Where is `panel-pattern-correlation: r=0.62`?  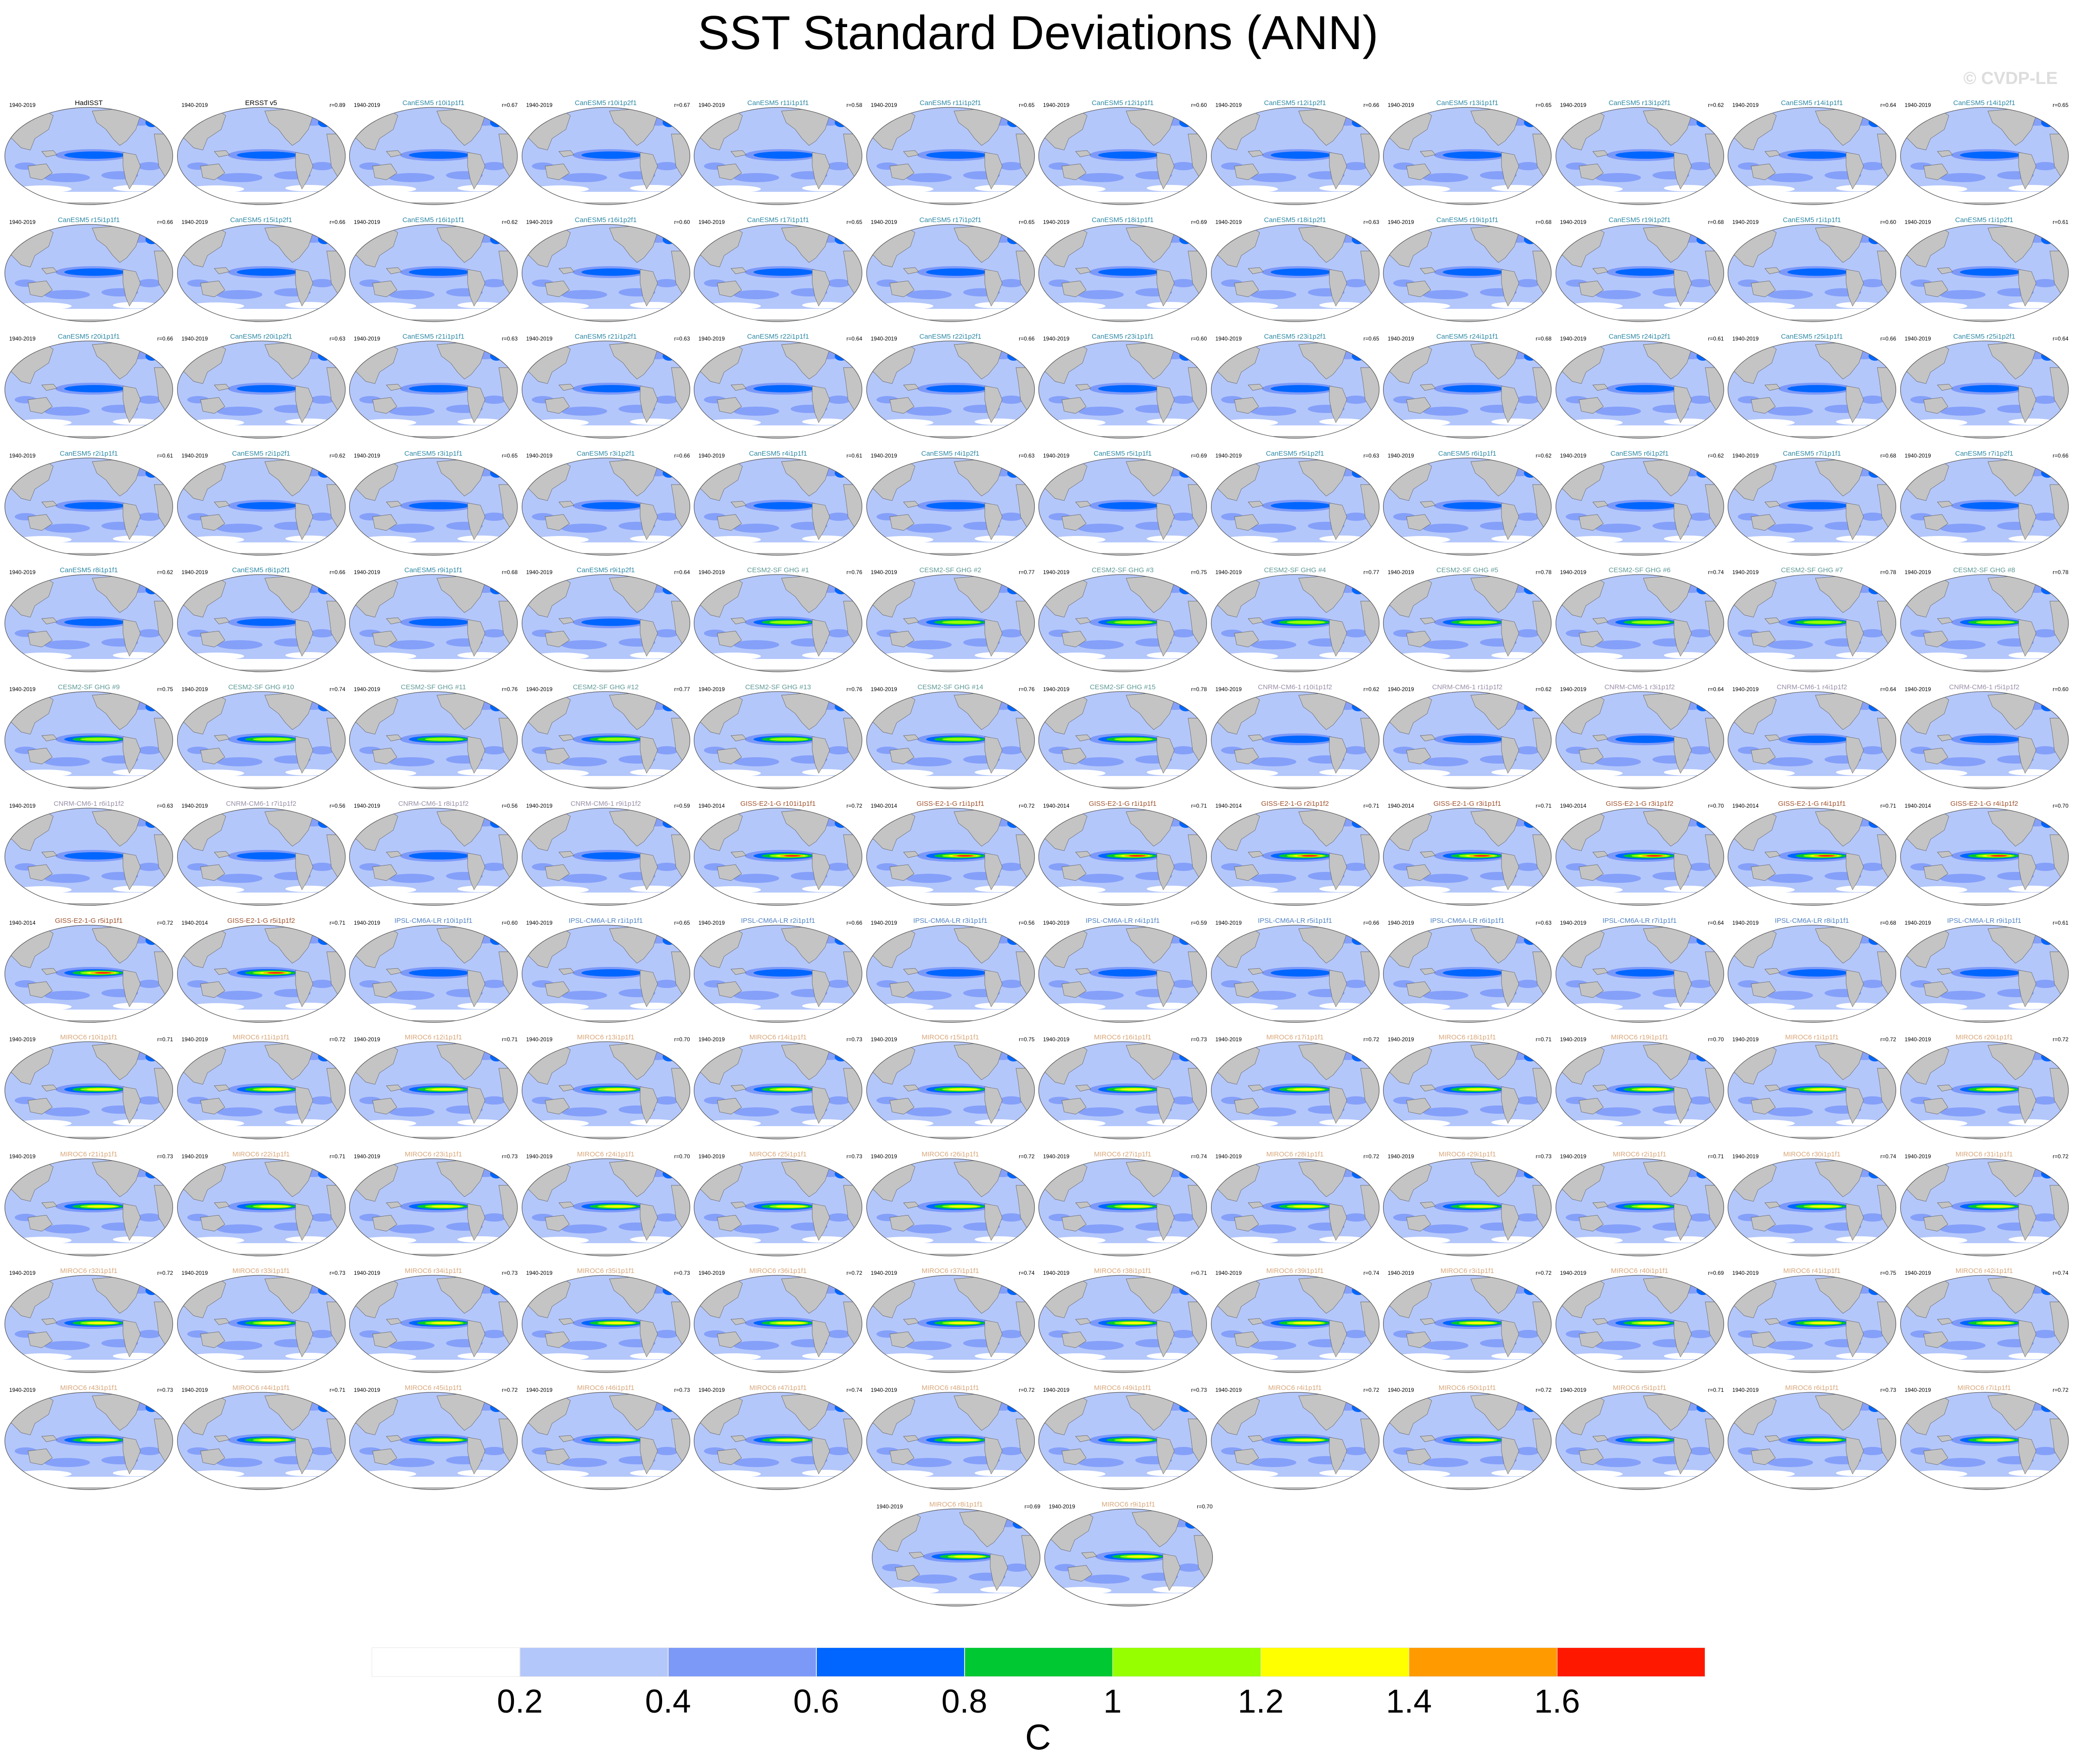 panel-pattern-correlation: r=0.62 is located at coordinates (510, 221).